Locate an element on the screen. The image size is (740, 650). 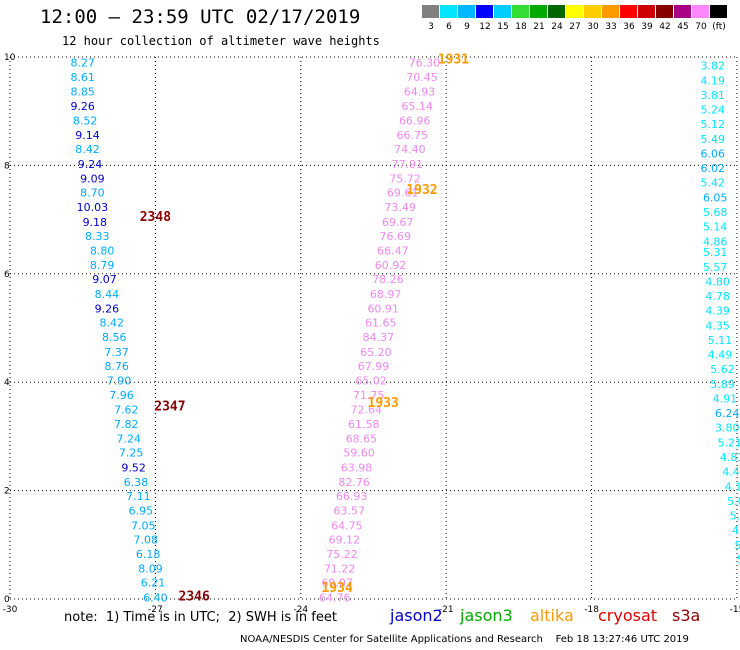
wave-height-label: 65.14 is located at coordinates (417, 106).